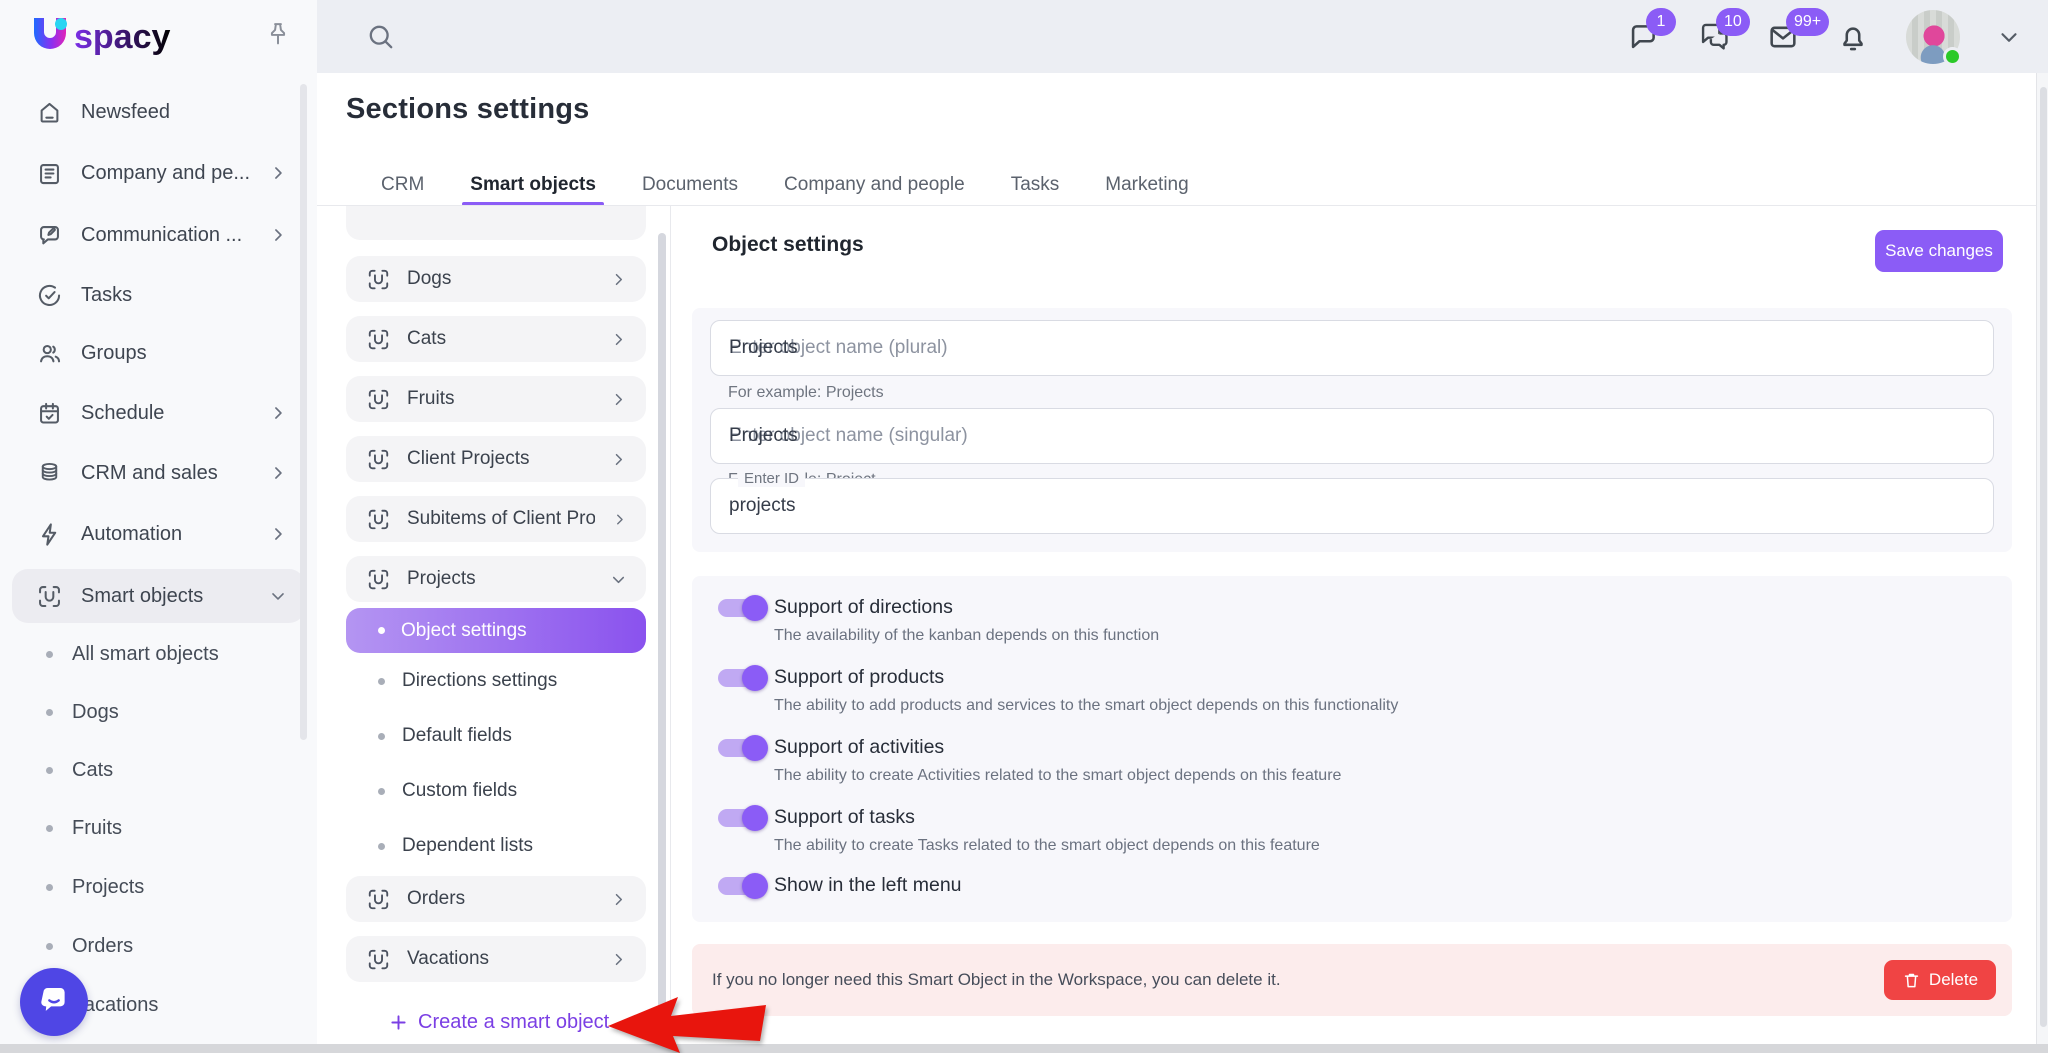  I want to click on sidebar-item-label: Newsfeed, so click(125, 111).